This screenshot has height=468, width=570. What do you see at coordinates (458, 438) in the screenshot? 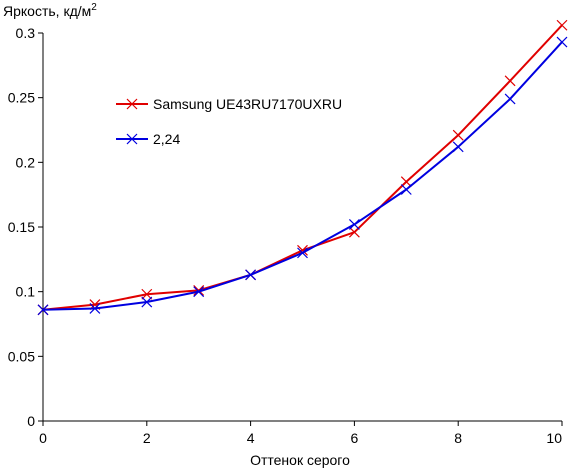
I see `x-tick-label: 8` at bounding box center [458, 438].